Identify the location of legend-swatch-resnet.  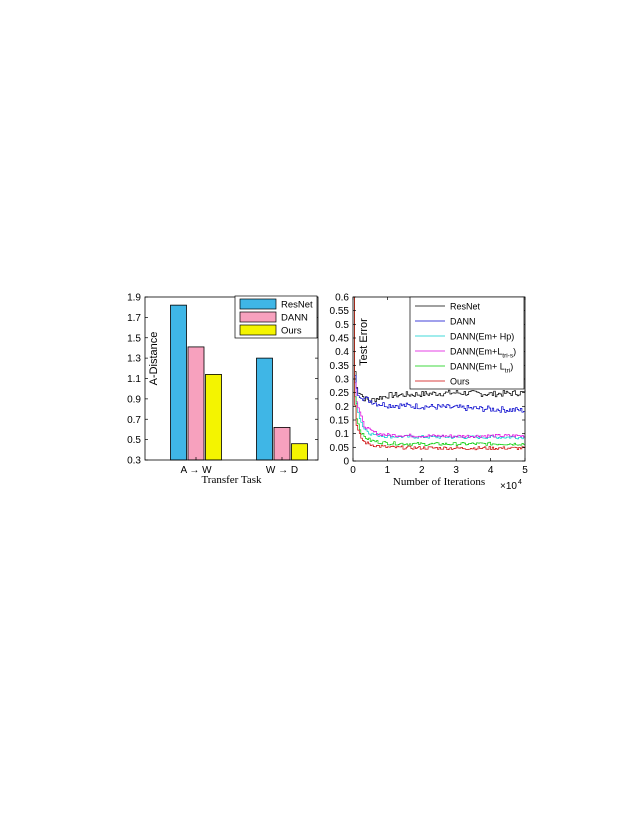
(258, 304).